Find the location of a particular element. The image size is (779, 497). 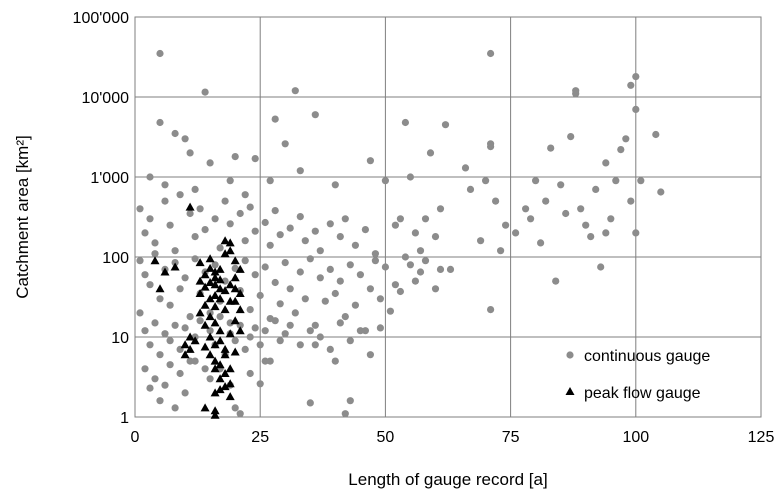

x-tick-label: 25 is located at coordinates (260, 437).